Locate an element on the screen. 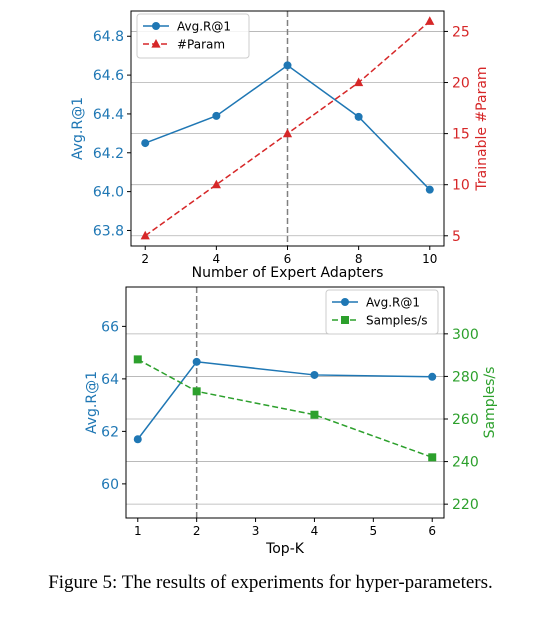 This screenshot has width=541, height=618. y2-tick-label: 300 is located at coordinates (465, 335).